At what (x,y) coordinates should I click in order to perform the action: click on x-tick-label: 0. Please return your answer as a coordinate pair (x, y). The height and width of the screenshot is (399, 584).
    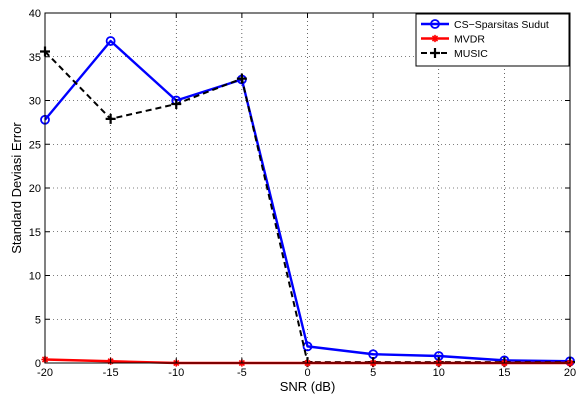
    Looking at the image, I should click on (307, 373).